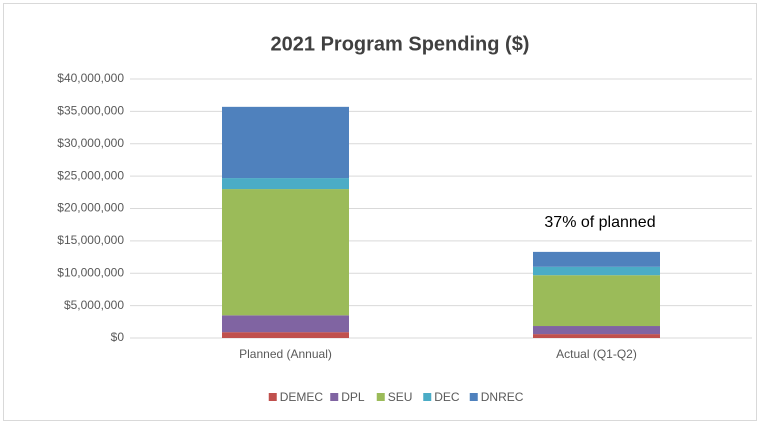 The image size is (768, 424). What do you see at coordinates (302, 397) in the screenshot?
I see `legend-label: DEMEC` at bounding box center [302, 397].